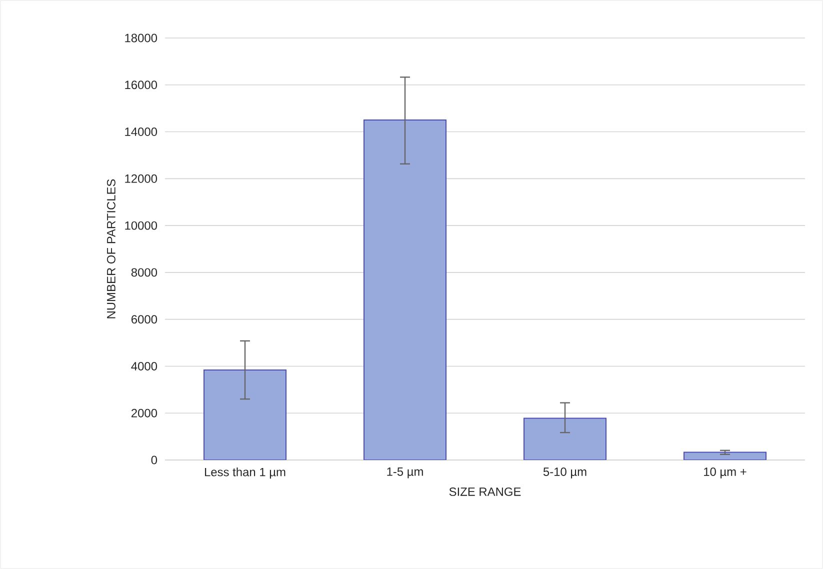 This screenshot has width=823, height=569. Describe the element at coordinates (144, 272) in the screenshot. I see `y-tick-label: 8000` at that location.